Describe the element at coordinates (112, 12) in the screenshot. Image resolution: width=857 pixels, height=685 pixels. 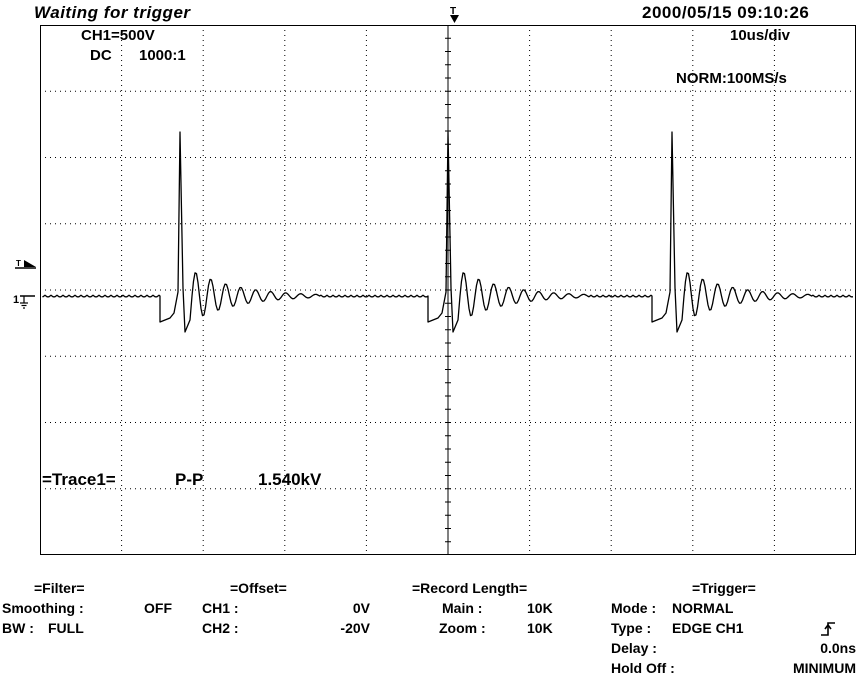
I see `acquisition-status: Waiting for trigger` at that location.